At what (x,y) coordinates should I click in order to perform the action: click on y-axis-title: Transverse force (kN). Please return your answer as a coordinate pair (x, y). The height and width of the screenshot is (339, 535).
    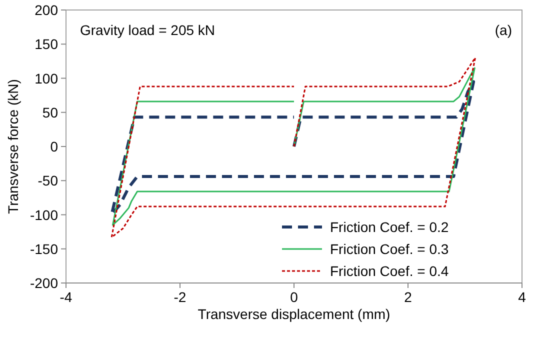
    Looking at the image, I should click on (13, 146).